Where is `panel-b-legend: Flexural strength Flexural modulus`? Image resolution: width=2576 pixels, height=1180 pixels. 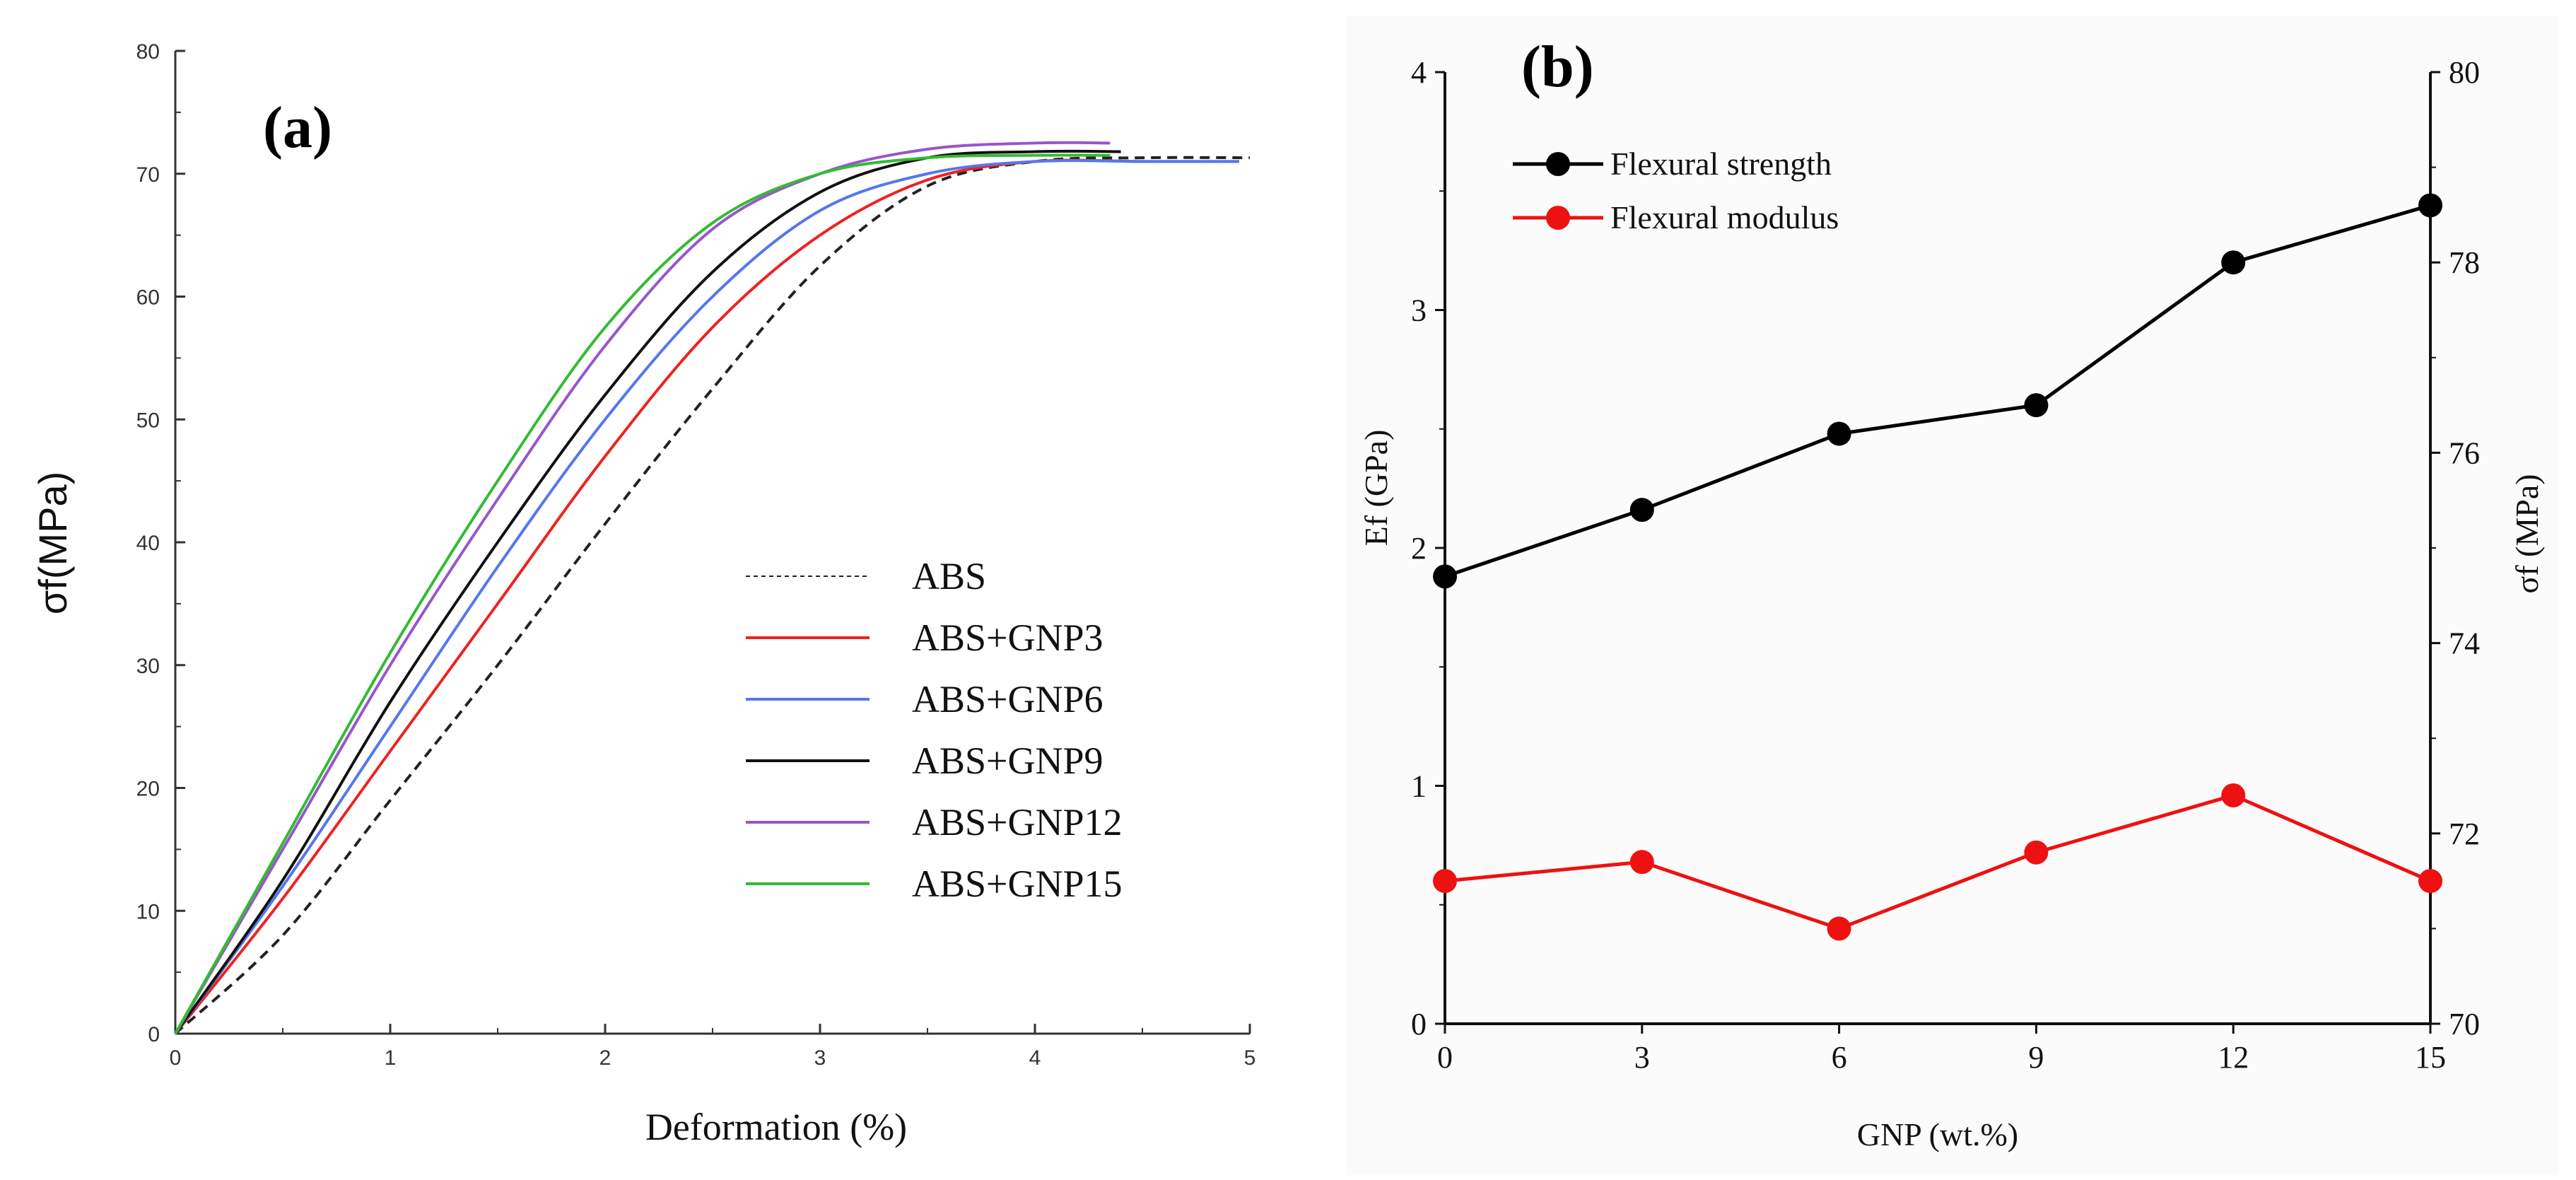 panel-b-legend: Flexural strength Flexural modulus is located at coordinates (1676, 190).